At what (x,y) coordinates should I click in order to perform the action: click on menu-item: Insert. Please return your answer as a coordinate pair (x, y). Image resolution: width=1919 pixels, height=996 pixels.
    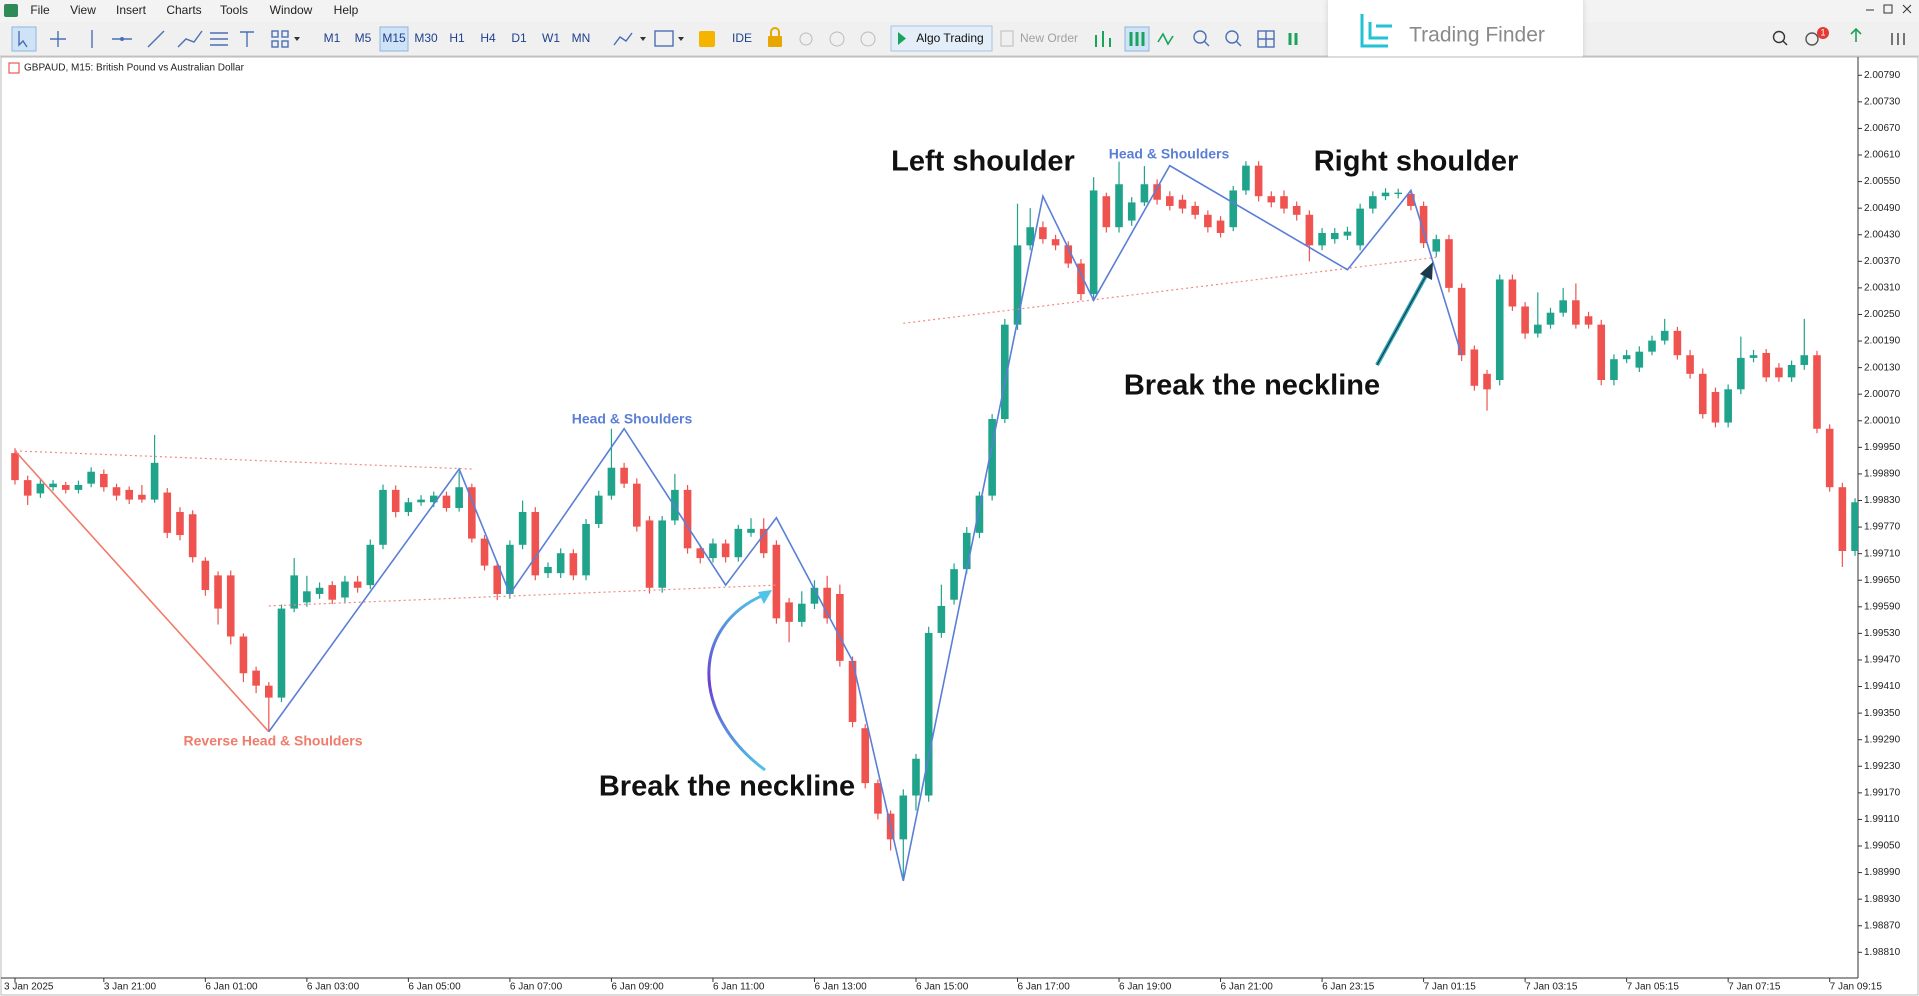
    Looking at the image, I should click on (131, 10).